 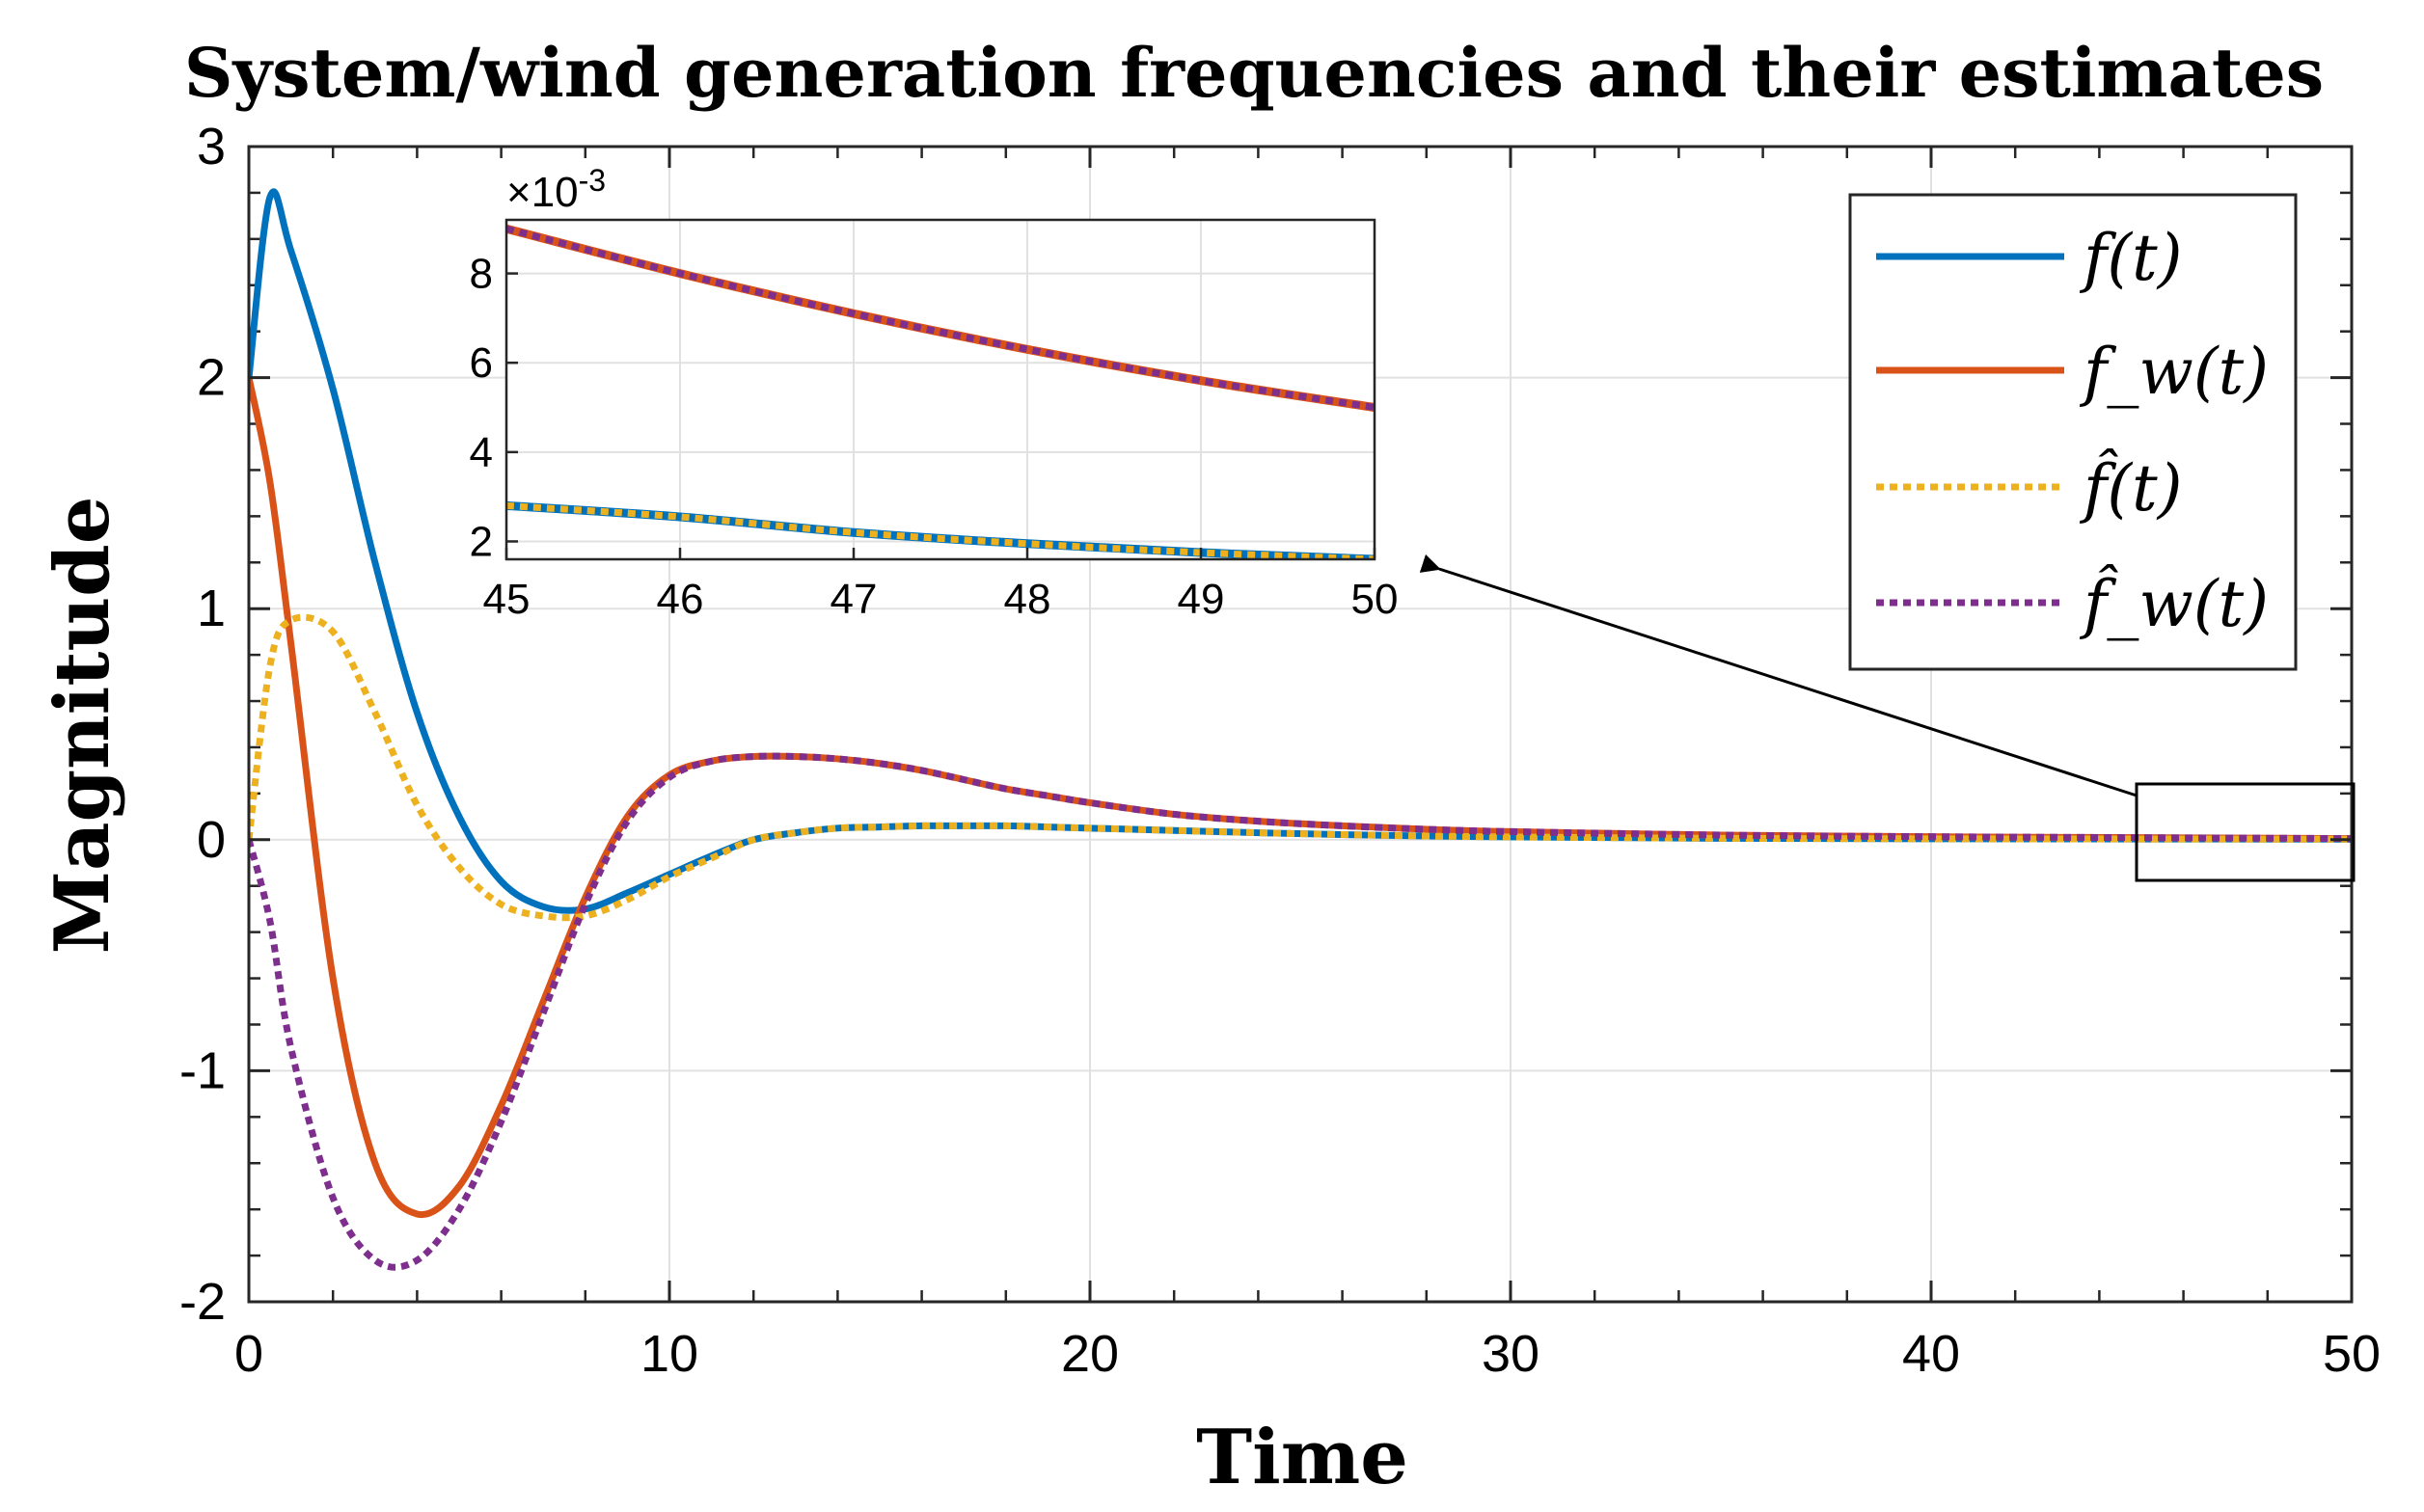 I want to click on inset-y-tick-label-6: 6, so click(x=482, y=363).